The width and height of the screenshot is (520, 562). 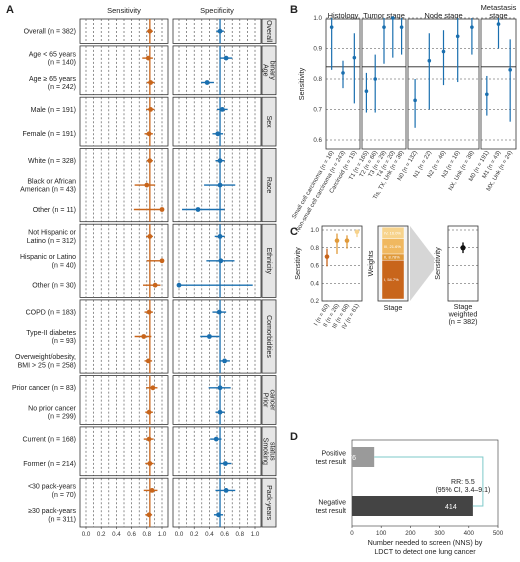 What do you see at coordinates (332, 503) in the screenshot?
I see `category-label: Negative` at bounding box center [332, 503].